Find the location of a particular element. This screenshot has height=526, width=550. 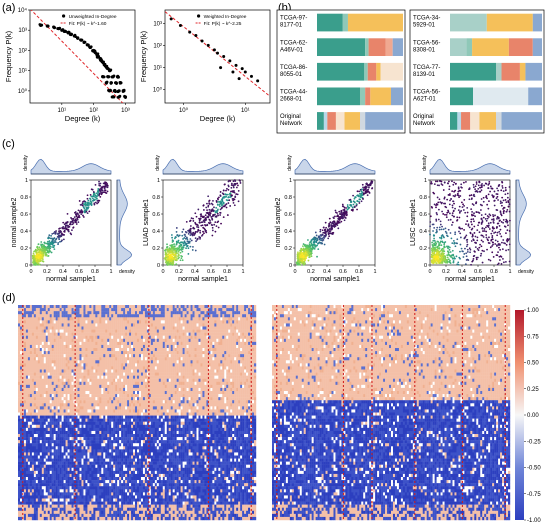

bar-label: 5929-01 is located at coordinates (424, 26).